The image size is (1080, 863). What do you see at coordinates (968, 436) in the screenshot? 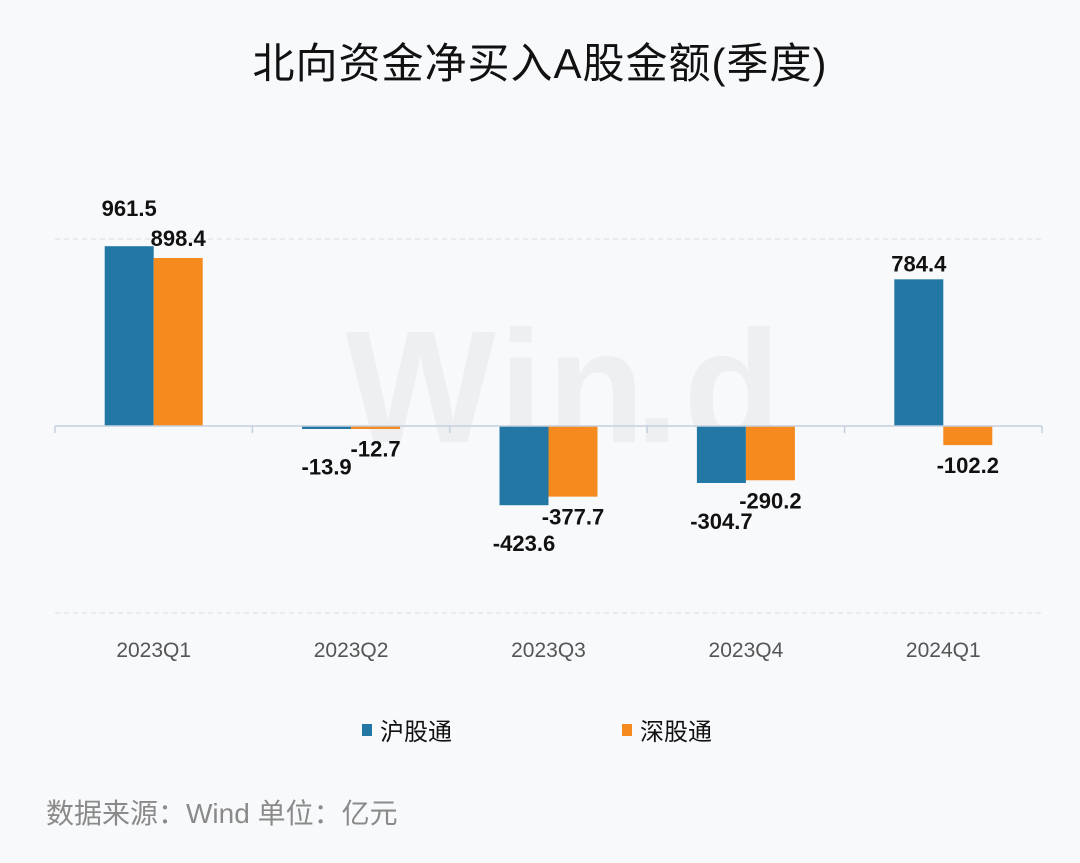
I see `bar-sgt-2024Q1` at bounding box center [968, 436].